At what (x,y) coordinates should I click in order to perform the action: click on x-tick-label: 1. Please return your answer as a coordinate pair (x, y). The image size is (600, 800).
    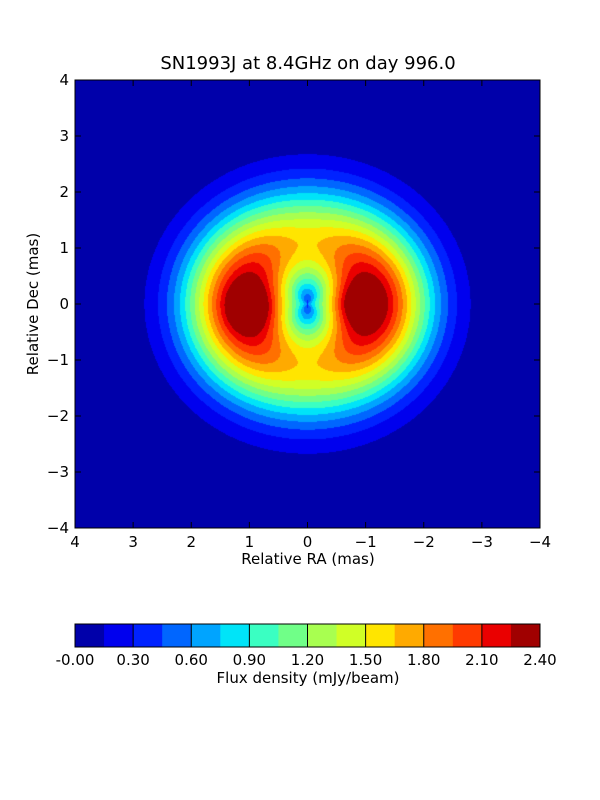
    Looking at the image, I should click on (250, 542).